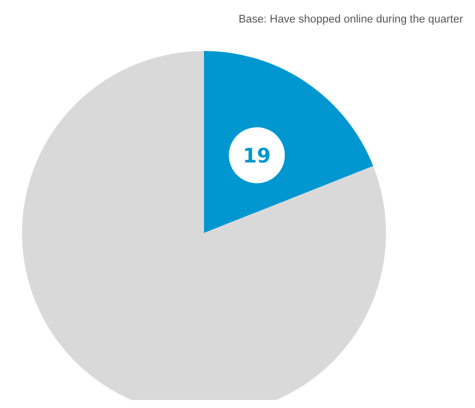  What do you see at coordinates (351, 20) in the screenshot?
I see `text: Base: Have shopped online during the quarter` at bounding box center [351, 20].